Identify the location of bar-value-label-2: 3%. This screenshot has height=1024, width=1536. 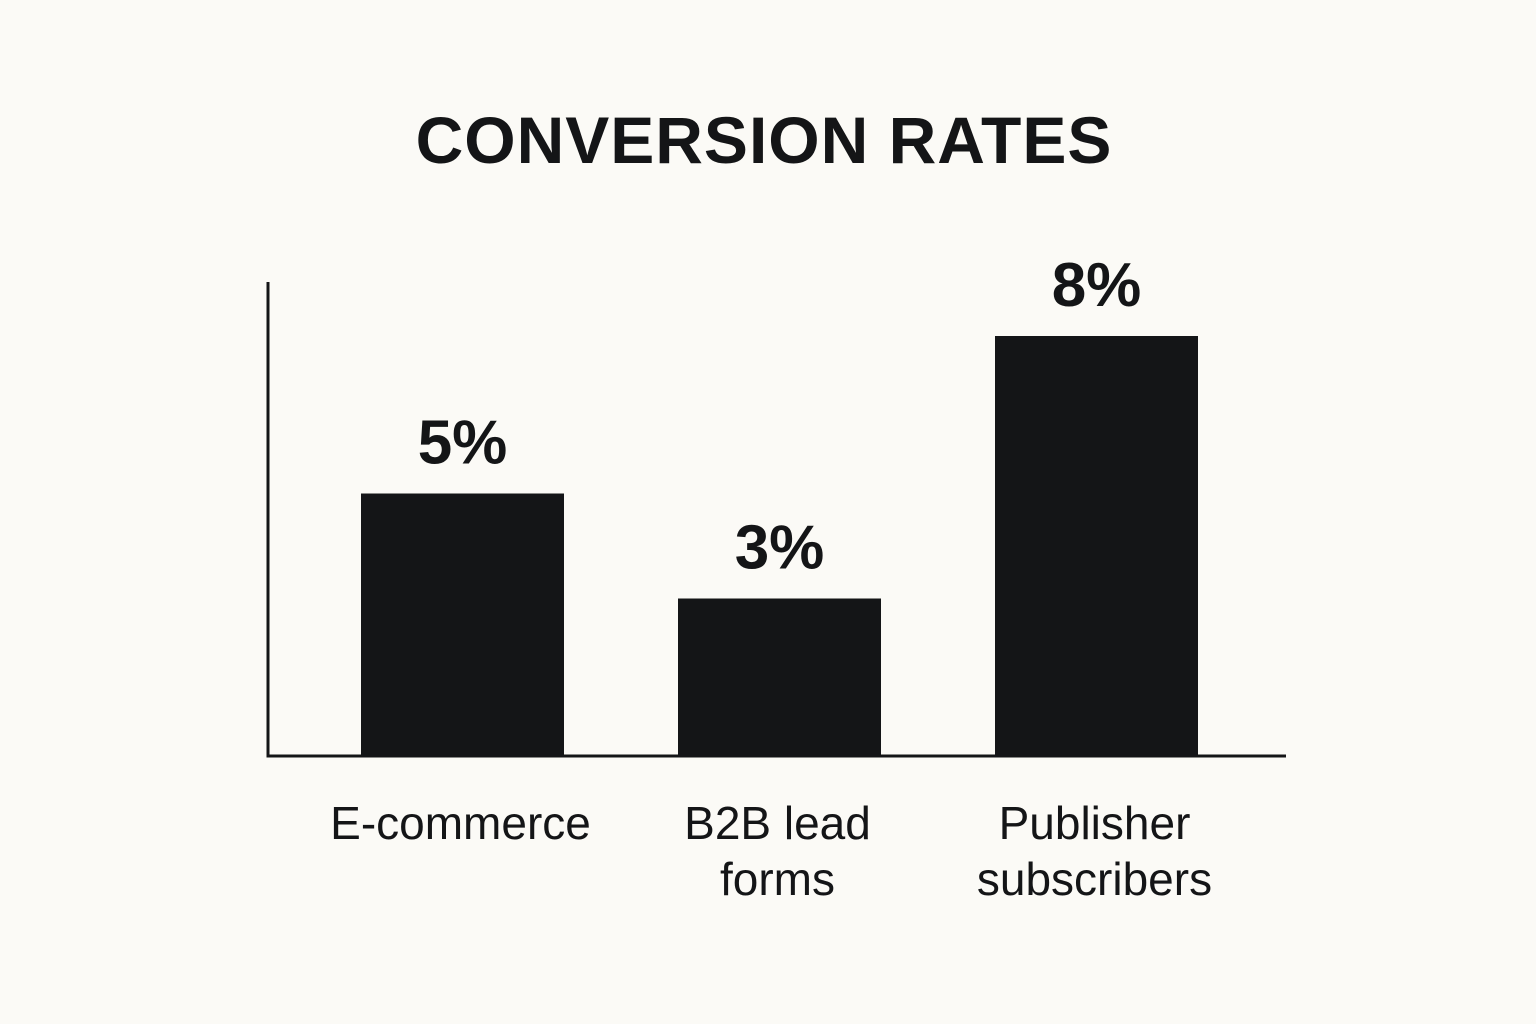
(780, 548).